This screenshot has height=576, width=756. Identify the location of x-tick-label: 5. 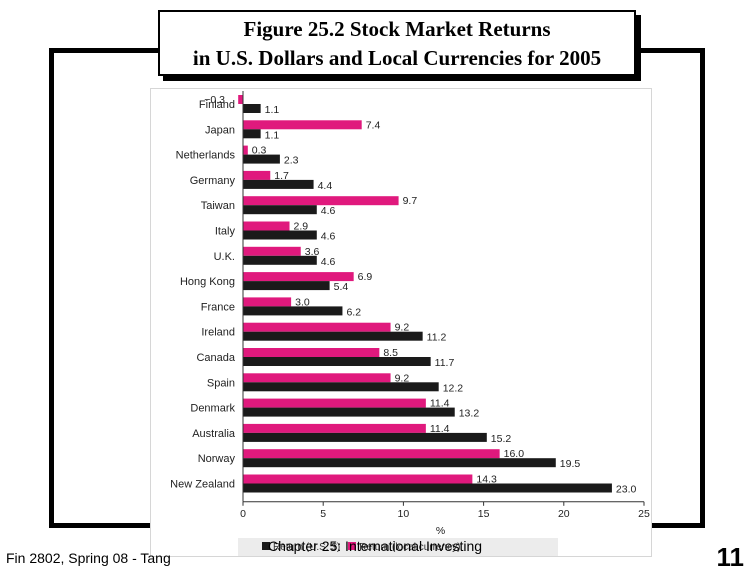
(323, 514).